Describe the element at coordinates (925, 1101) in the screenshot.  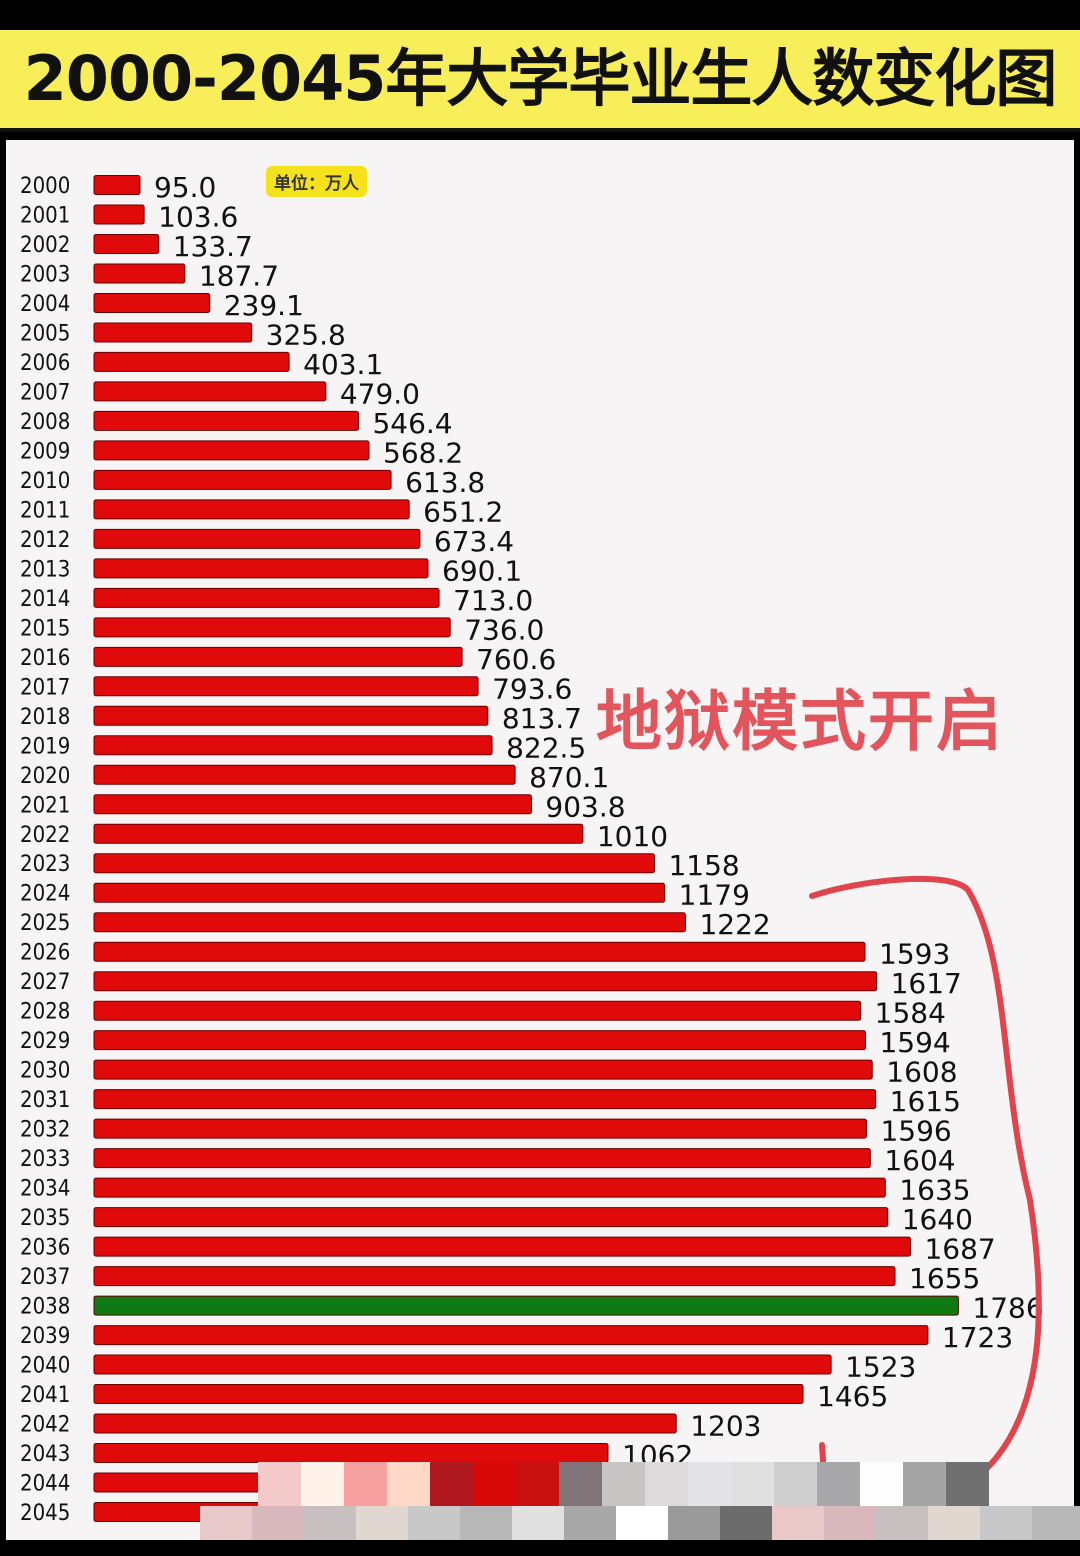
I see `data-label: 1615` at that location.